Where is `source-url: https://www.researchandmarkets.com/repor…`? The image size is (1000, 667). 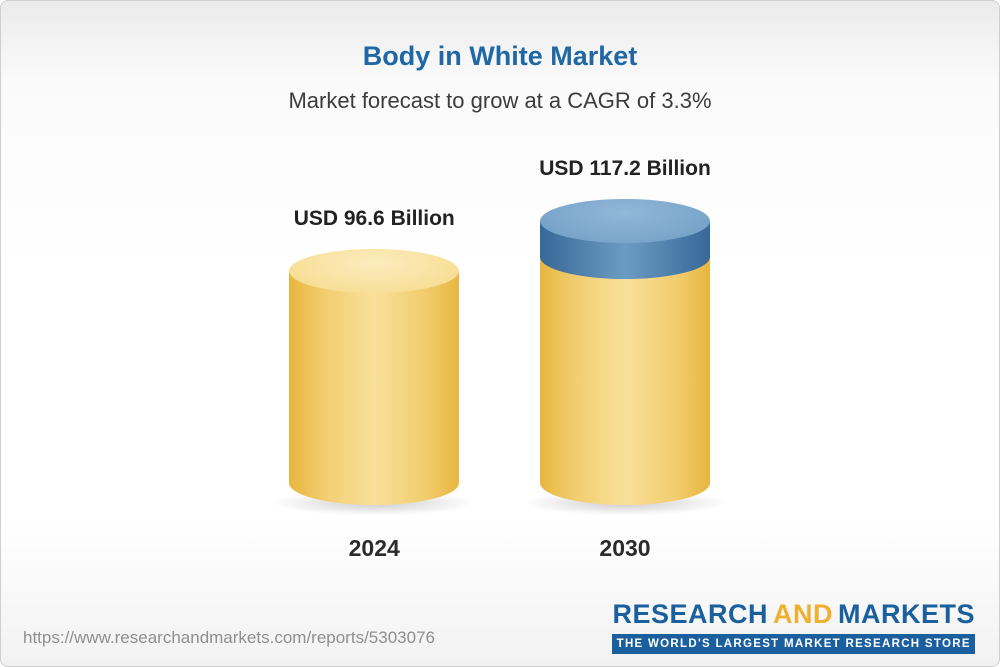
source-url: https://www.researchandmarkets.com/repor… is located at coordinates (229, 637).